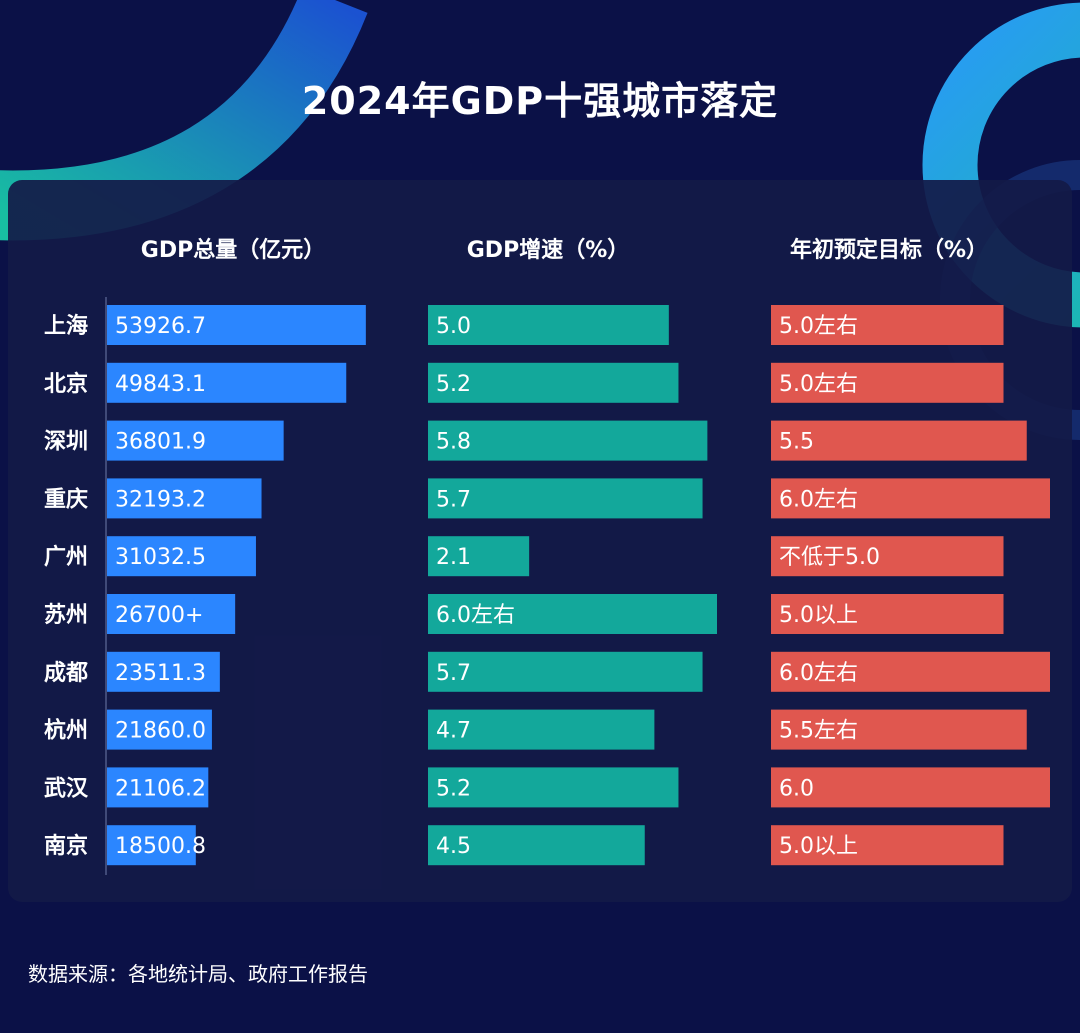  I want to click on data-label: 21860.0, so click(160, 731).